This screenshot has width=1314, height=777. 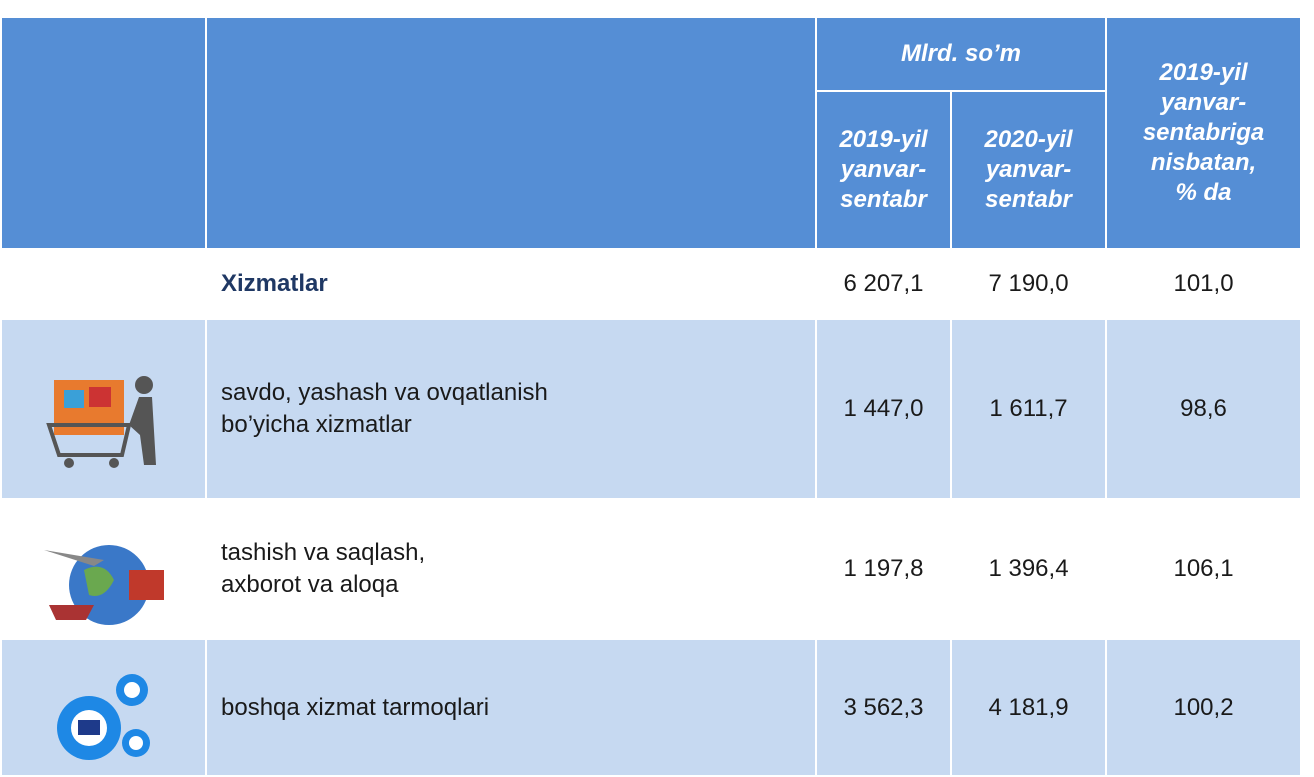 What do you see at coordinates (883, 170) in the screenshot?
I see `header-2019: 2019-yil yanvar- sentabr` at bounding box center [883, 170].